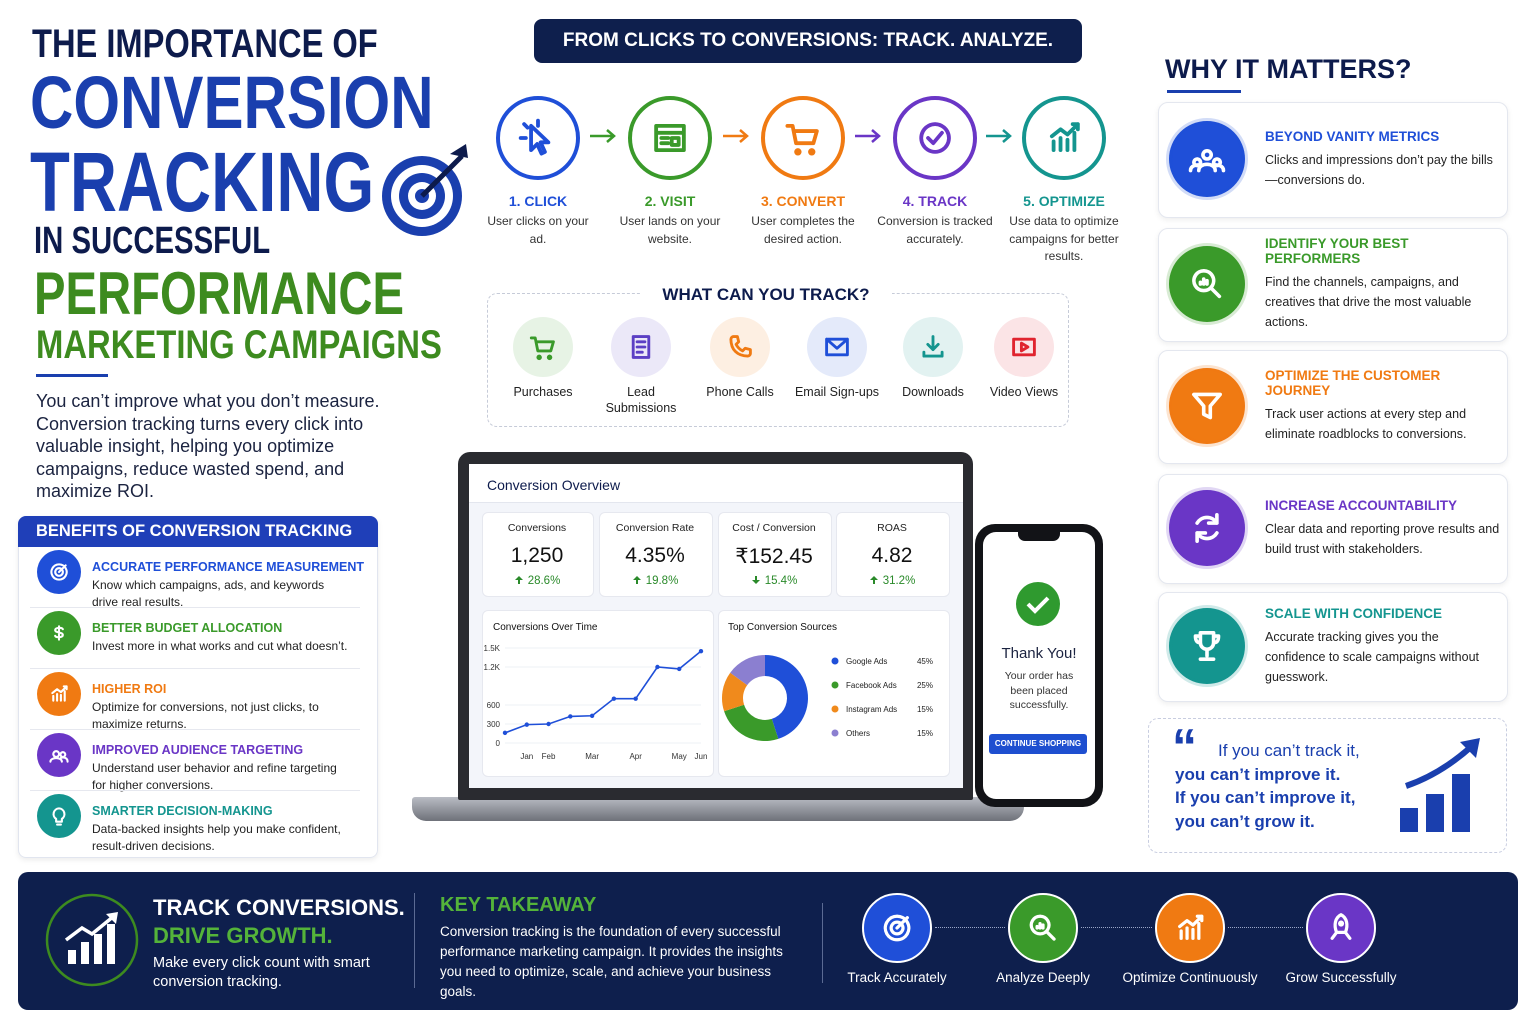  What do you see at coordinates (701, 756) in the screenshot?
I see `x-tick-label: Jun` at bounding box center [701, 756].